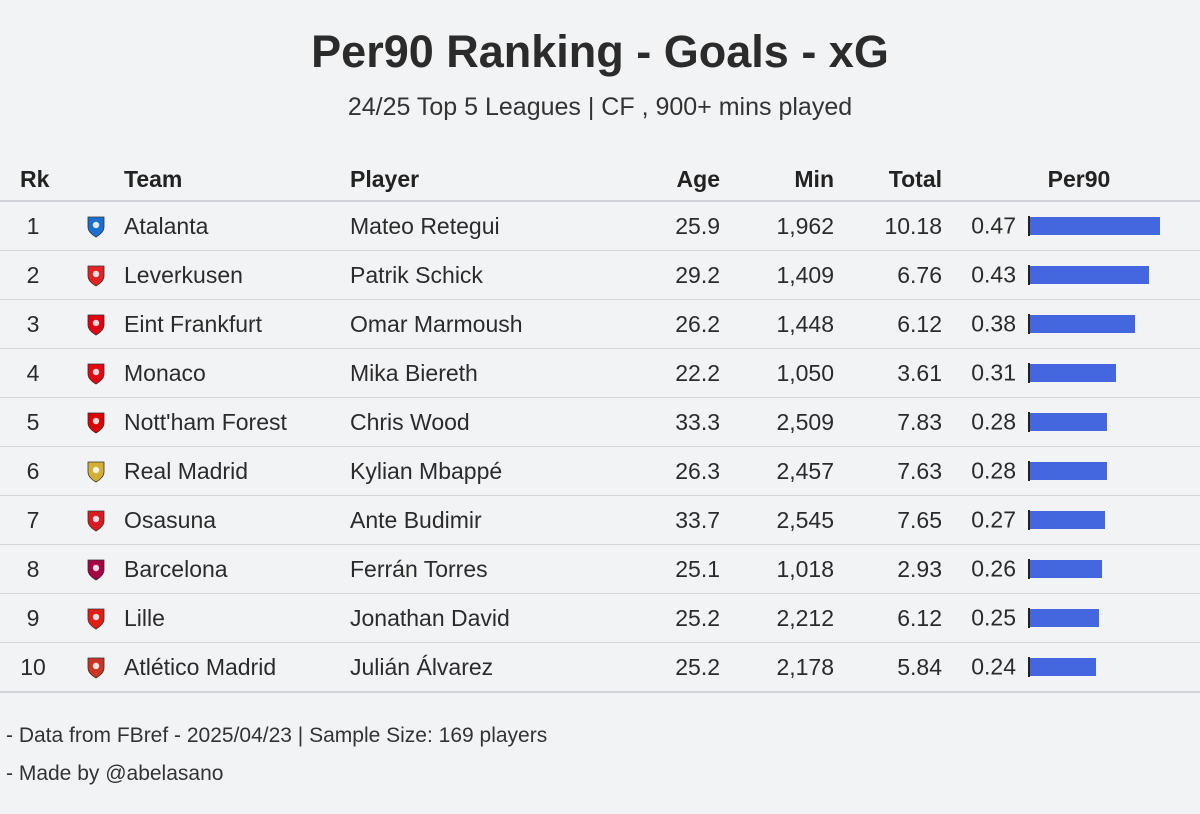 The height and width of the screenshot is (814, 1200). Describe the element at coordinates (233, 275) in the screenshot. I see `team-cell: Leverkusen` at that location.